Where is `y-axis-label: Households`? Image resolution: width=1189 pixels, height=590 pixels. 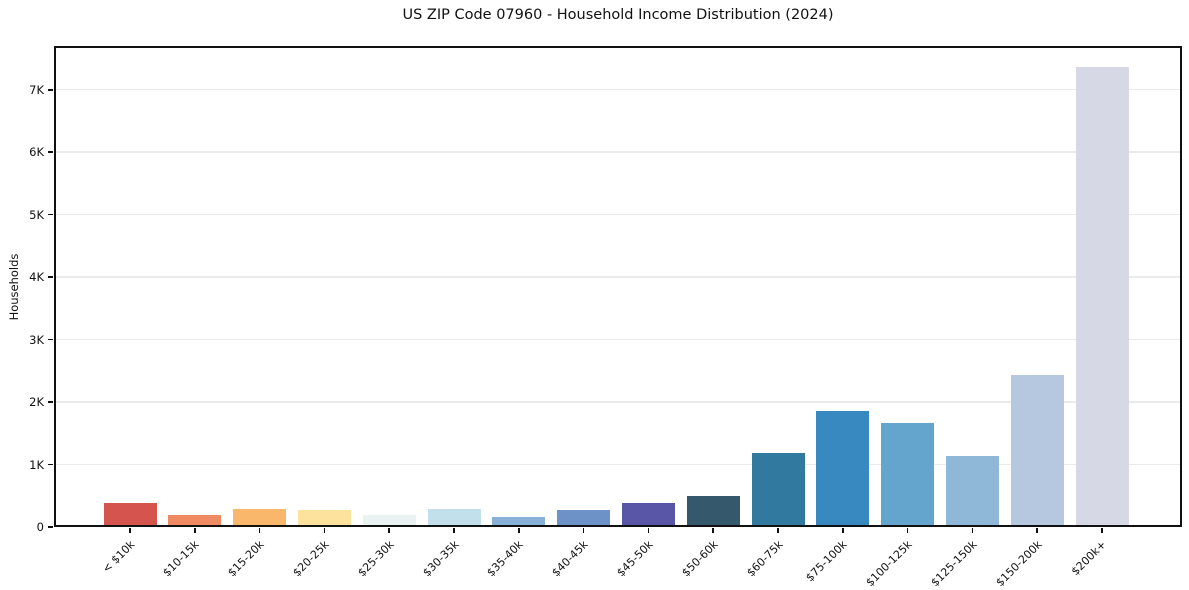 y-axis-label: Households is located at coordinates (14, 287).